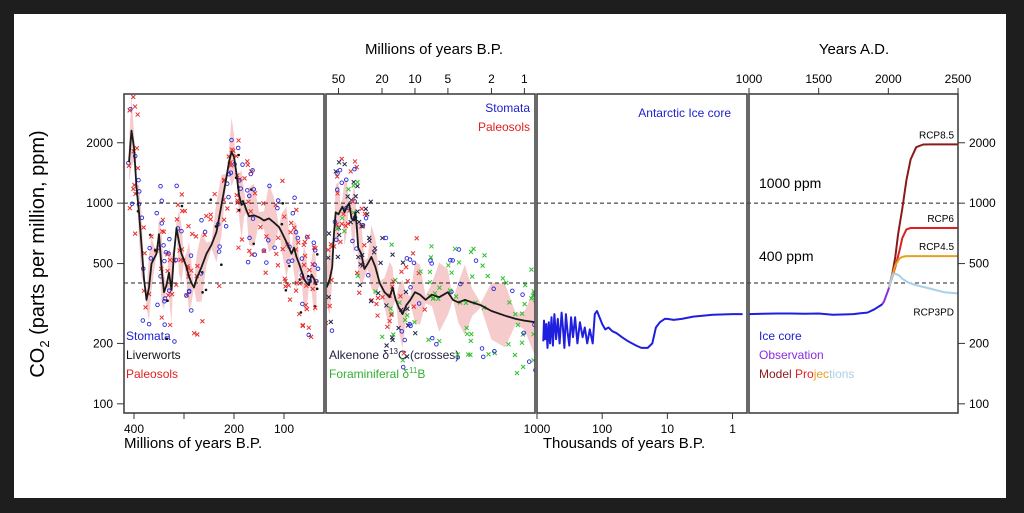 The width and height of the screenshot is (1024, 513). I want to click on x-tick-label-panel2: 50, so click(339, 79).